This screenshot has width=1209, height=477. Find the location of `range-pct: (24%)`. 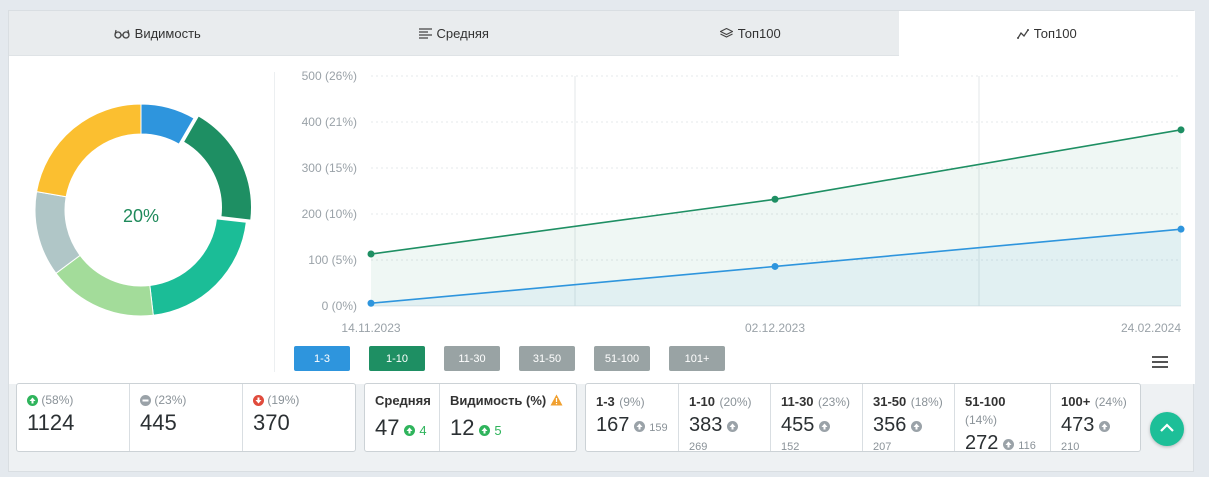

range-pct: (24%) is located at coordinates (1110, 402).